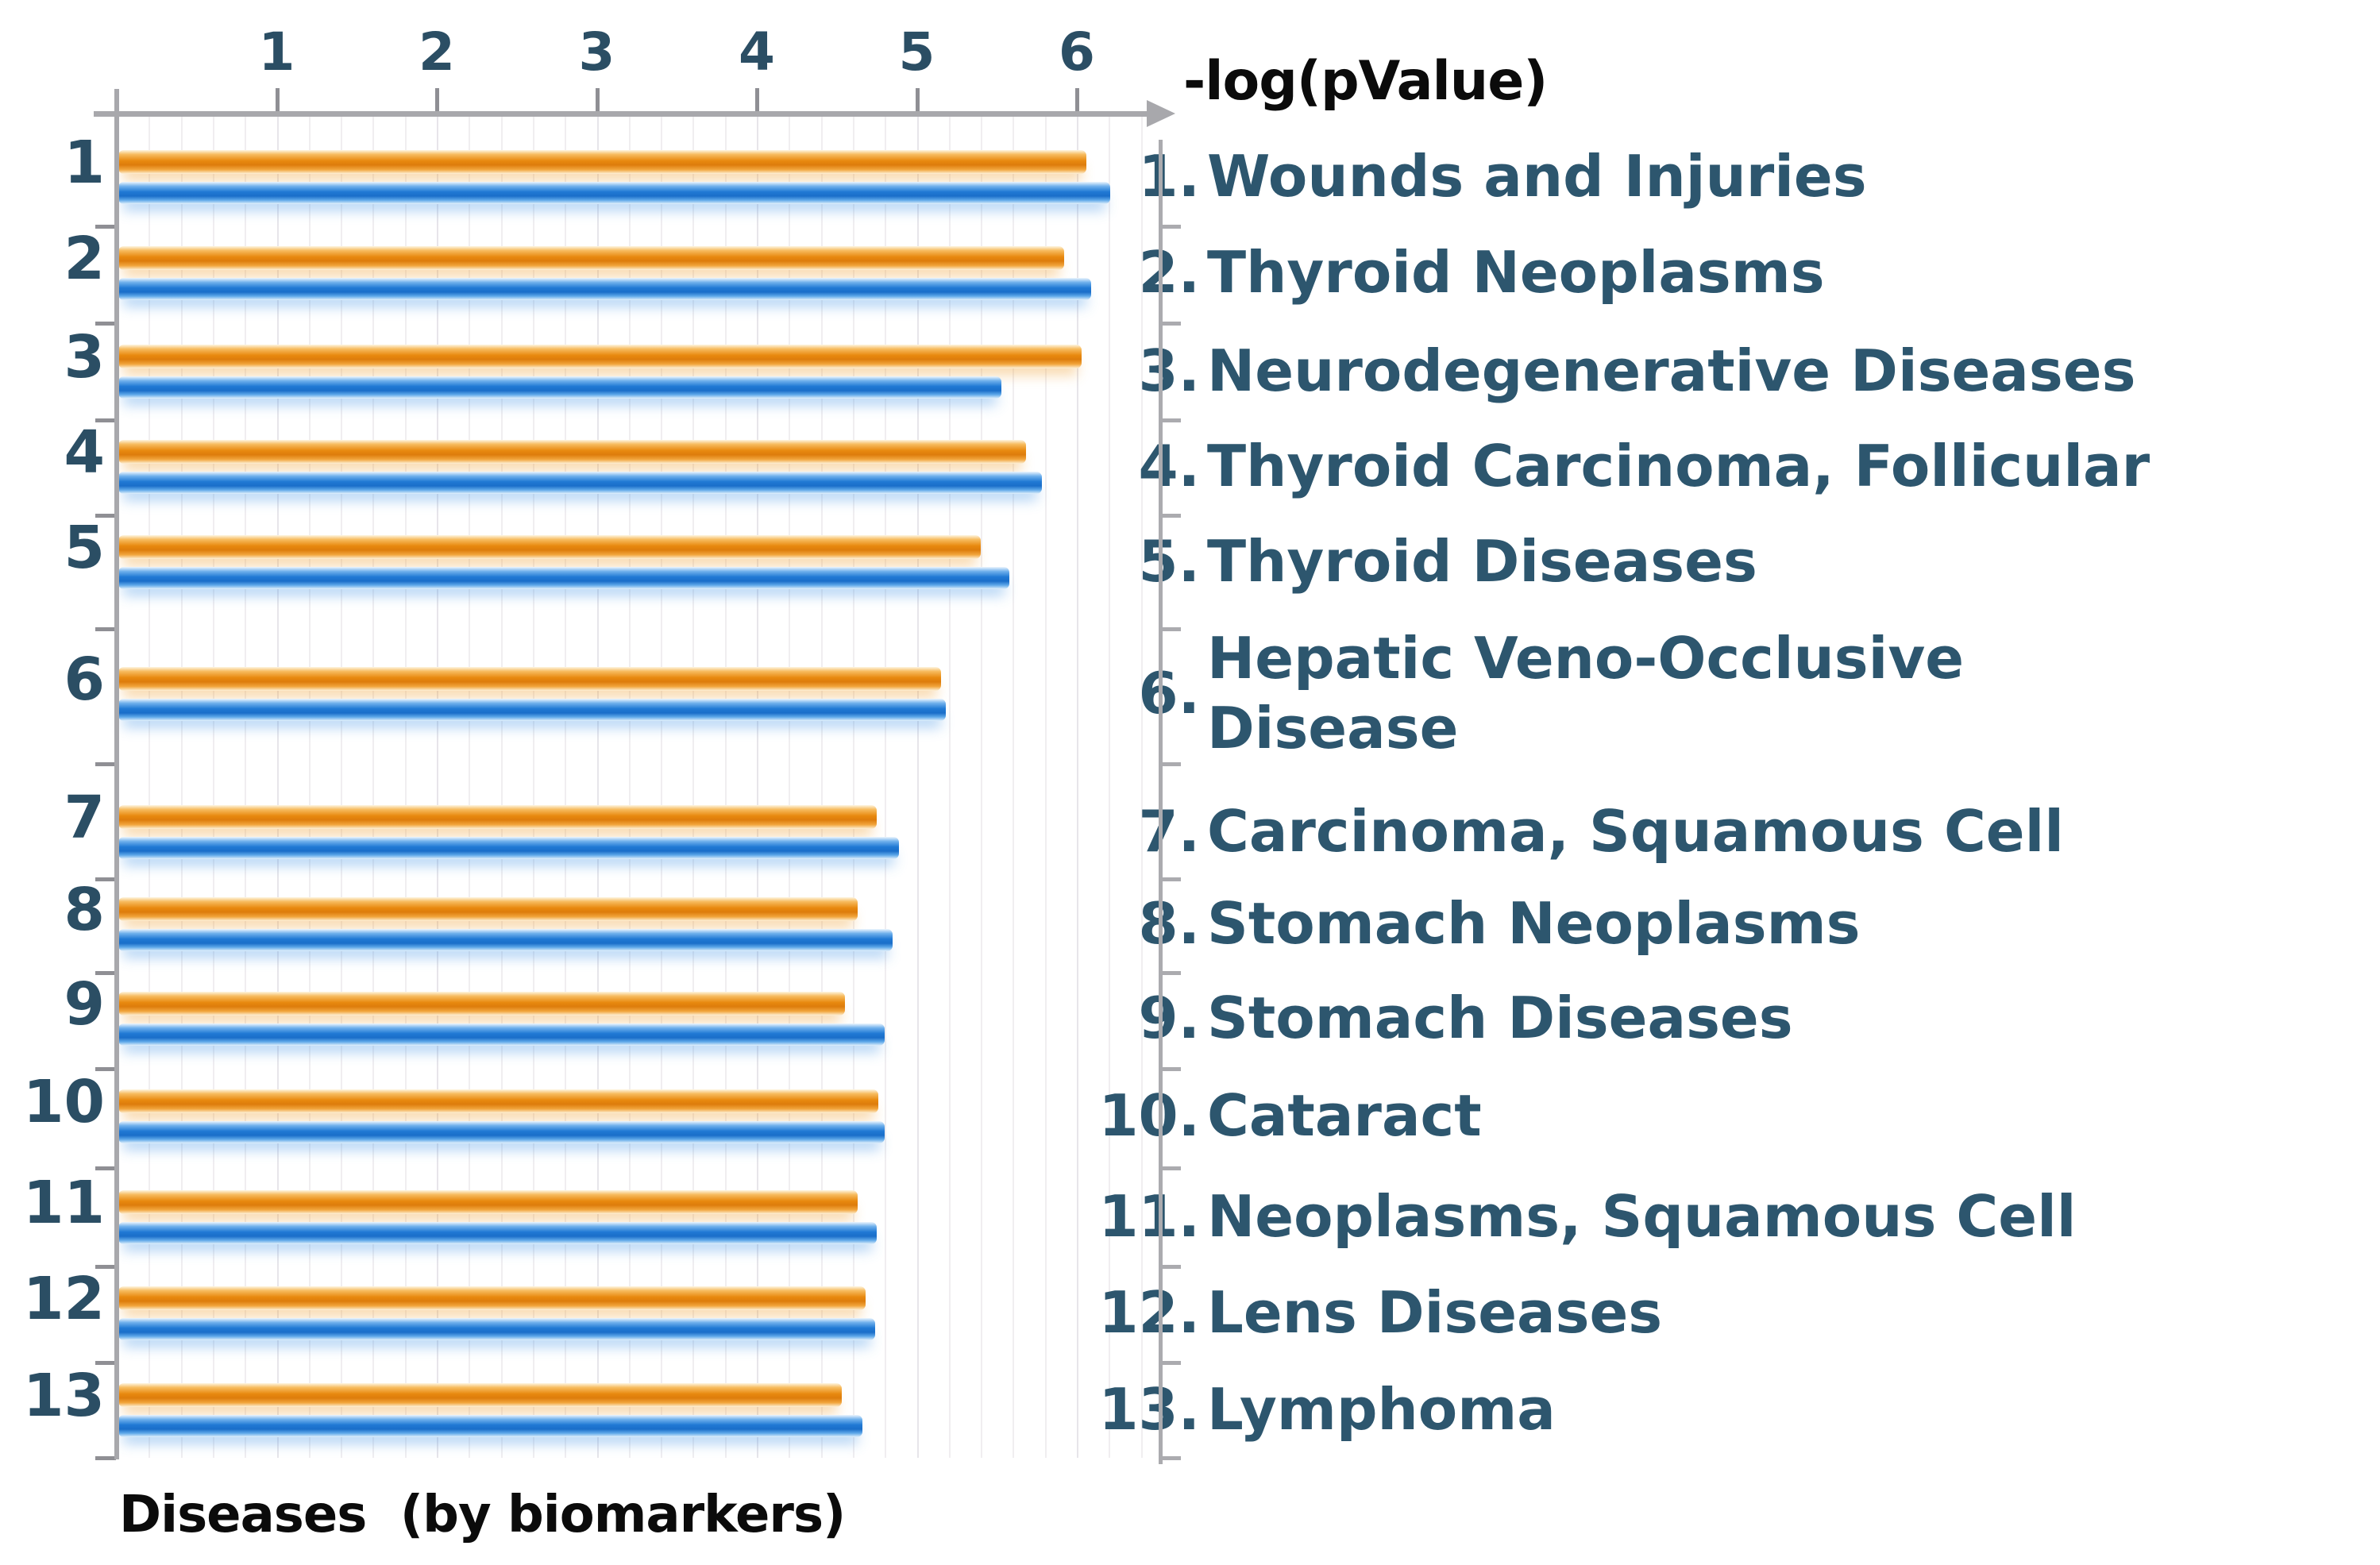 The width and height of the screenshot is (2380, 1565). What do you see at coordinates (116, 774) in the screenshot?
I see `y-axis-line` at bounding box center [116, 774].